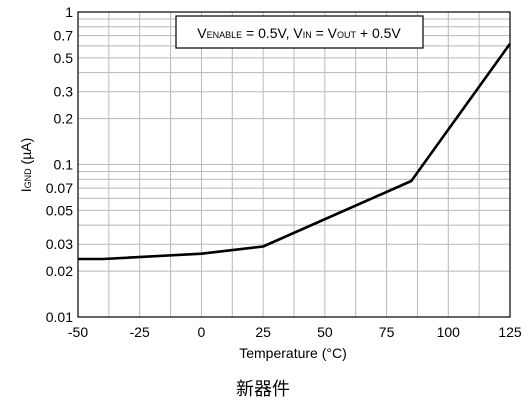  Describe the element at coordinates (64, 119) in the screenshot. I see `y-tick-label: 0.2` at that location.